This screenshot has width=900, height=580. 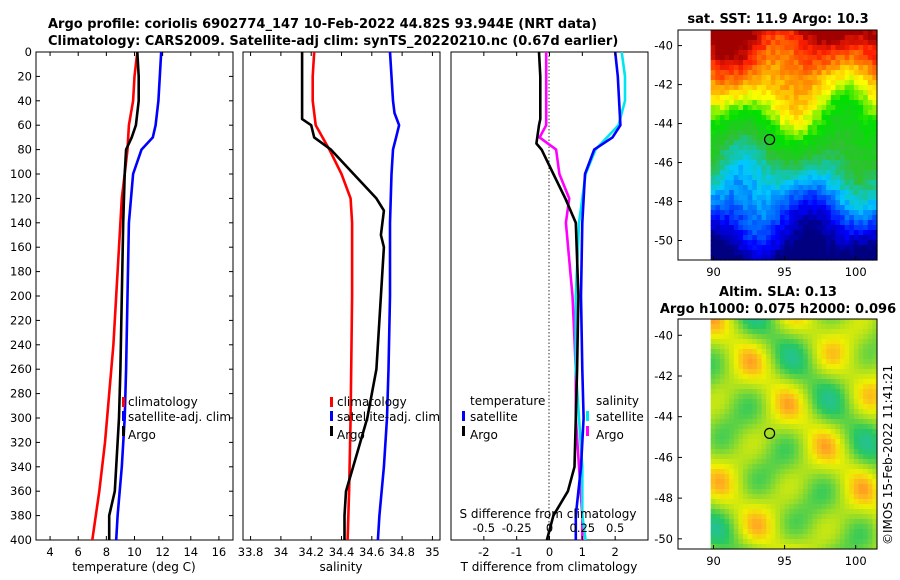 What do you see at coordinates (663, 241) in the screenshot?
I see `map-y-tick-label: -50` at bounding box center [663, 241].